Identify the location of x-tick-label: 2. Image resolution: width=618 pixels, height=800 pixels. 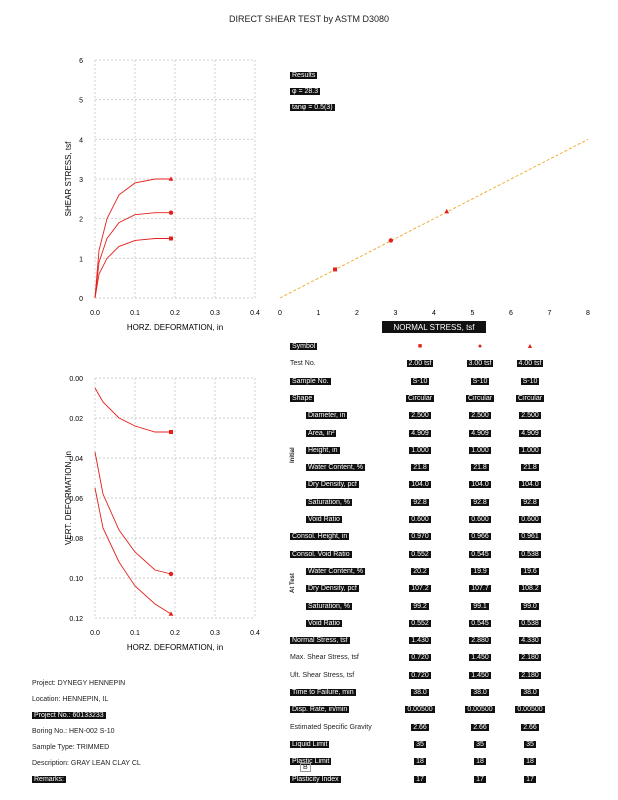
(357, 313).